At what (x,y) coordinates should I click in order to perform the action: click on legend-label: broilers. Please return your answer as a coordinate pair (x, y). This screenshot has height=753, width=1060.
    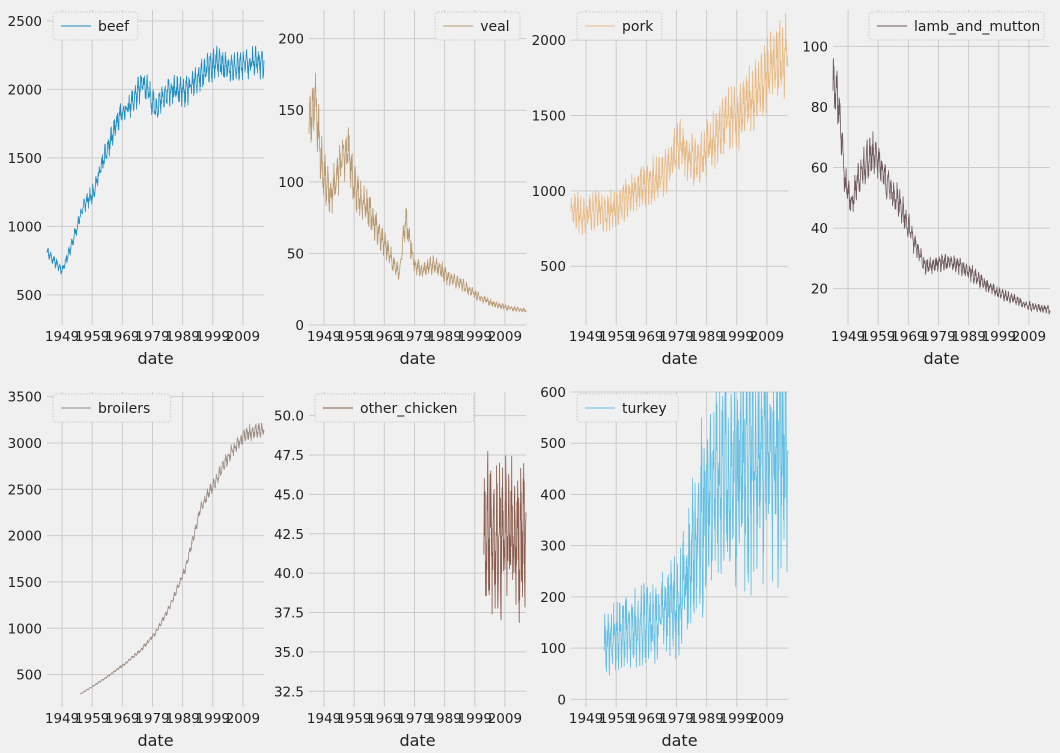
    Looking at the image, I should click on (124, 409).